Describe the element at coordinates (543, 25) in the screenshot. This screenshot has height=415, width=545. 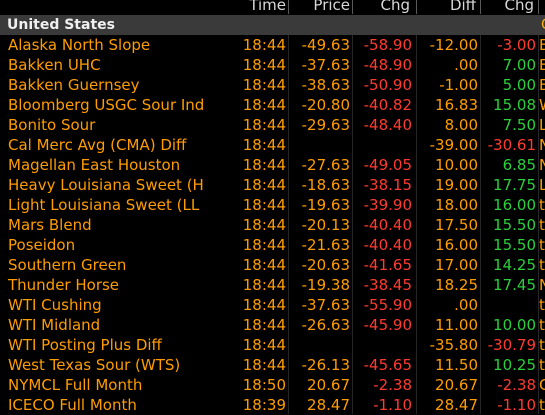
I see `section-edge-text: C` at that location.